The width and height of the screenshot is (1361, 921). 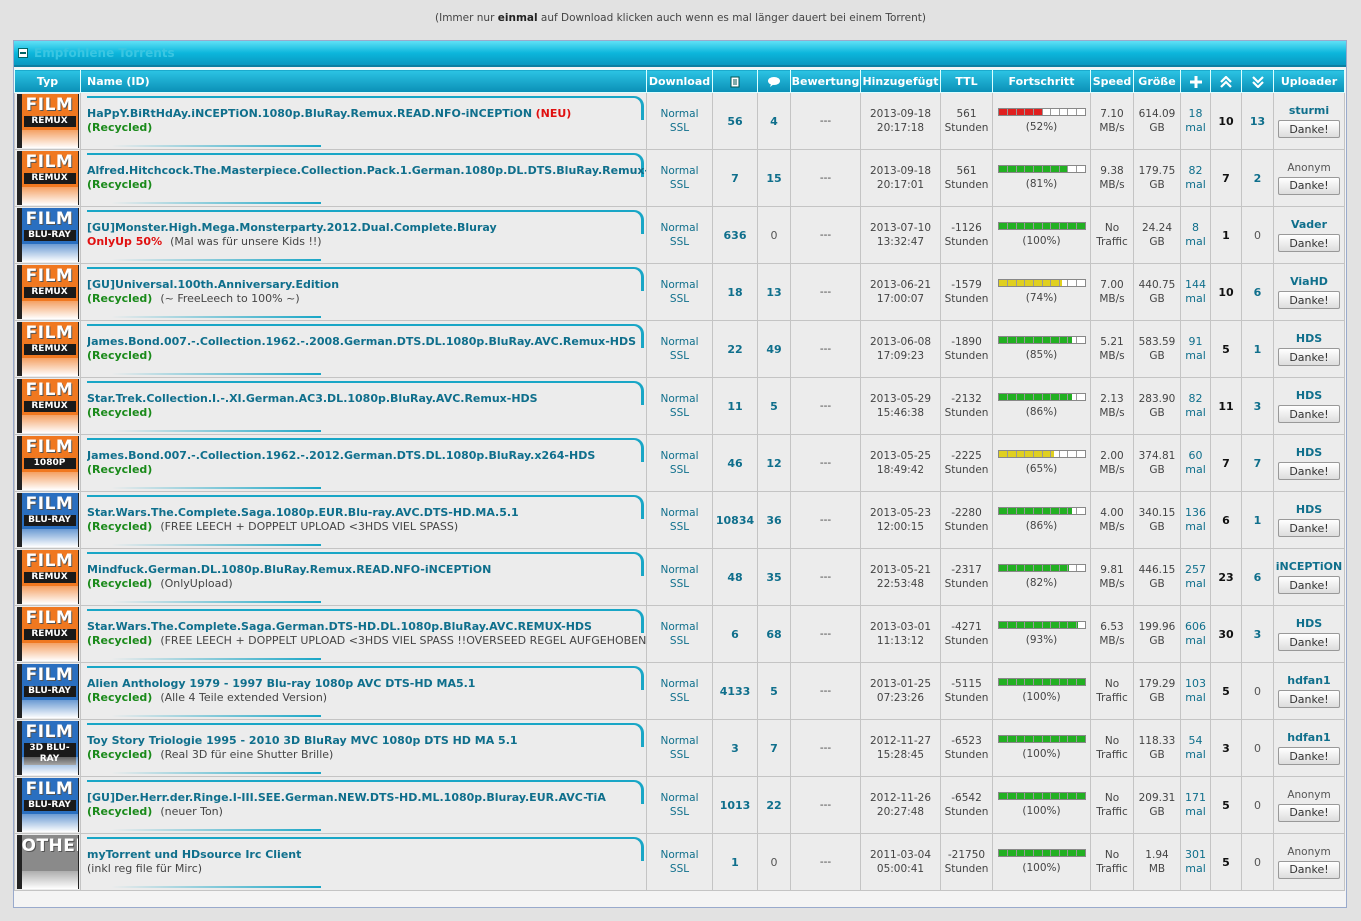 What do you see at coordinates (900, 81) in the screenshot?
I see `col-header: Hinzugefügt` at bounding box center [900, 81].